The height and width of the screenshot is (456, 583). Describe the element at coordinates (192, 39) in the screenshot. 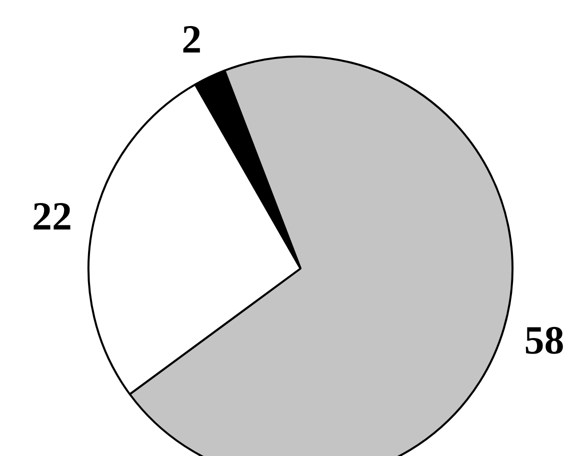

I see `data-label: 2` at that location.